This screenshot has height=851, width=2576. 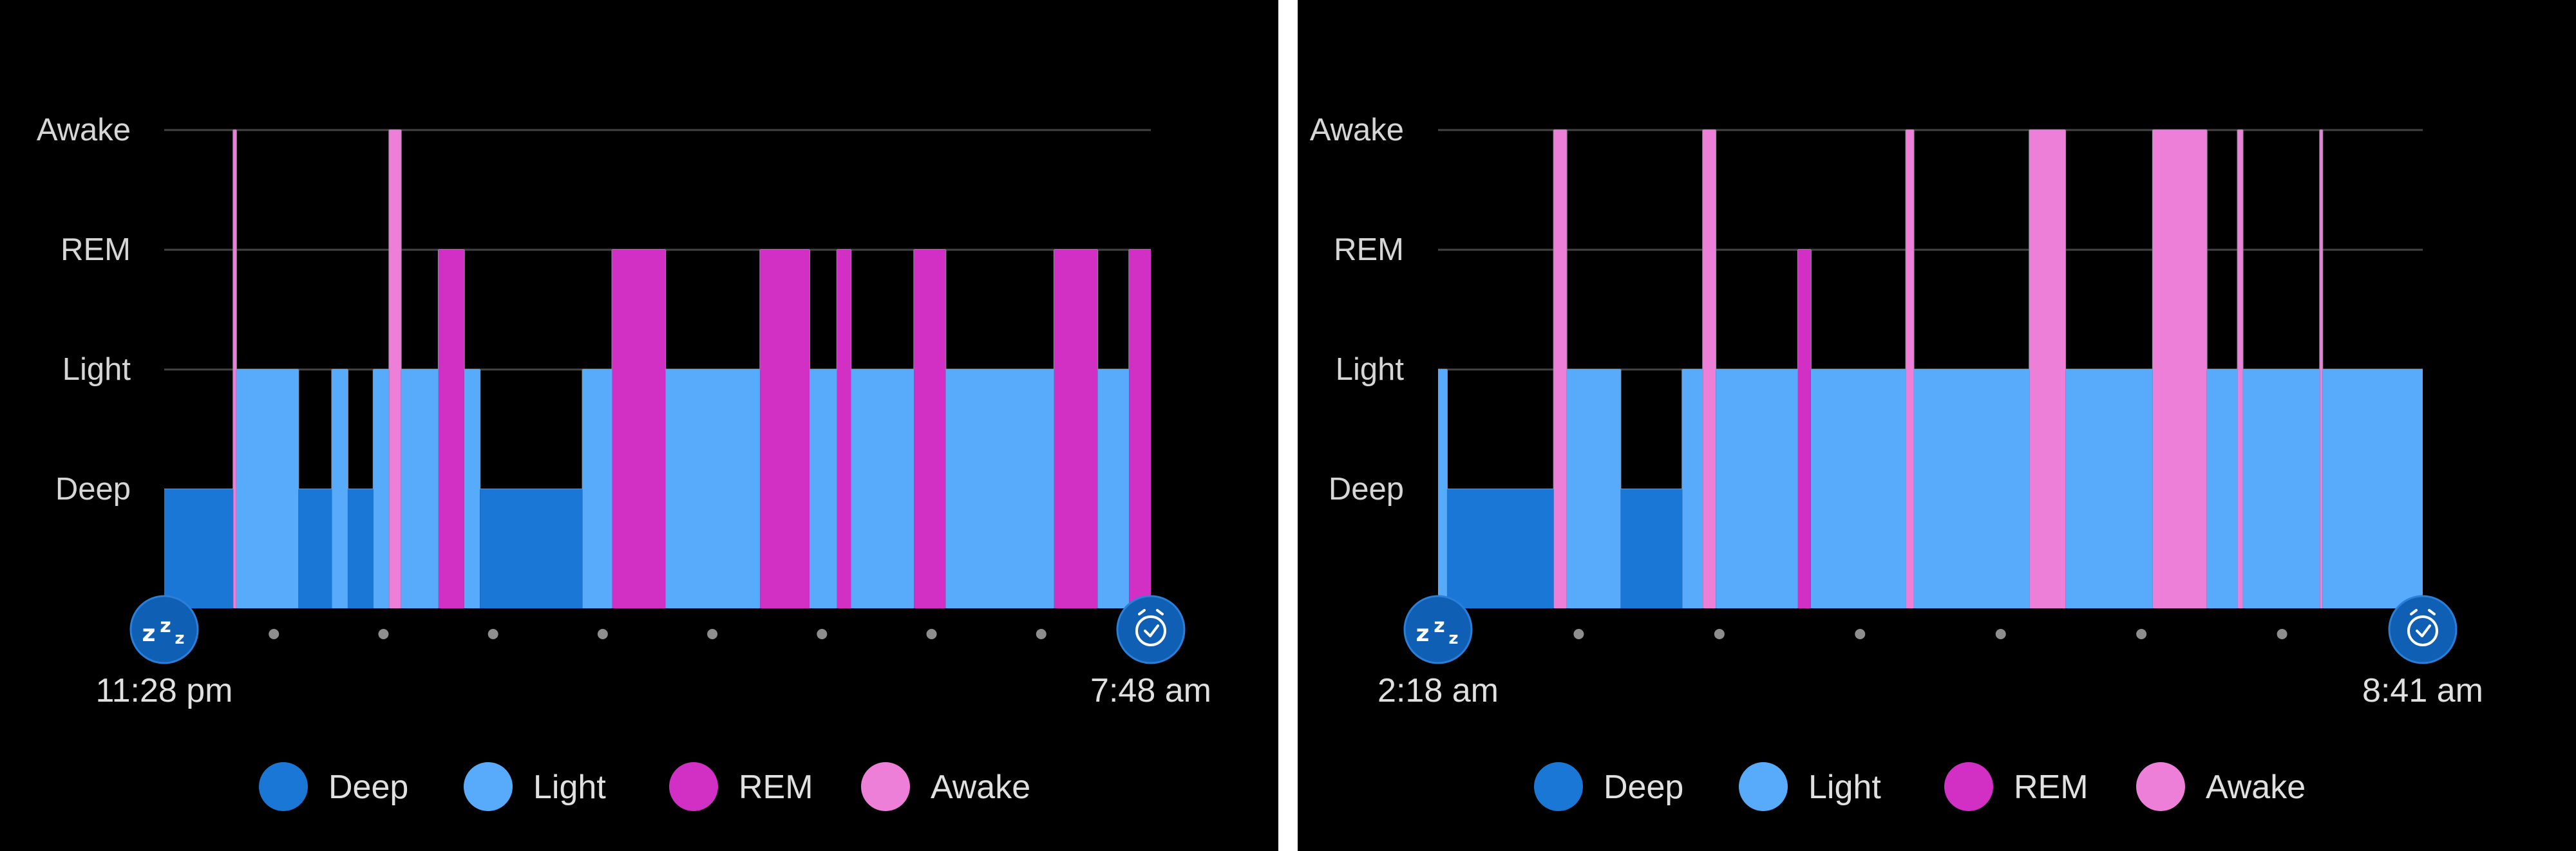 I want to click on legend-label: Light, so click(x=570, y=787).